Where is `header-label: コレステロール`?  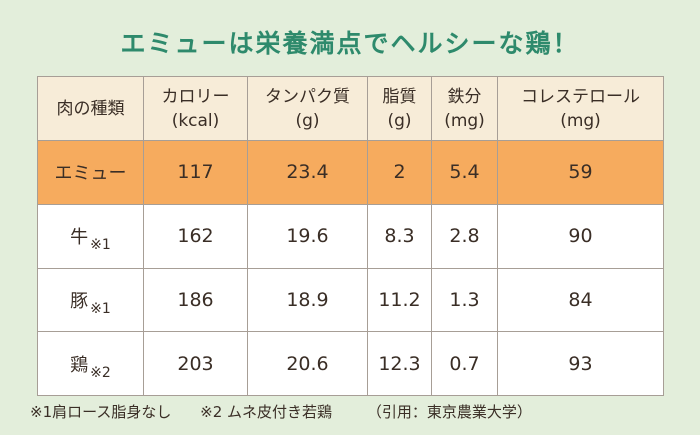
header-label: コレステロール is located at coordinates (580, 96).